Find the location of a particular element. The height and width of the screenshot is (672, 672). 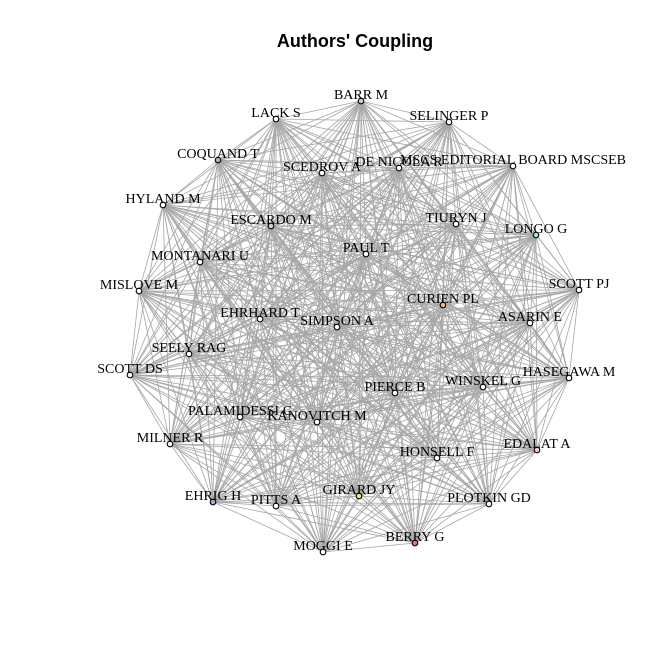

node-label-winskel-g: WINSKEL G is located at coordinates (483, 381).